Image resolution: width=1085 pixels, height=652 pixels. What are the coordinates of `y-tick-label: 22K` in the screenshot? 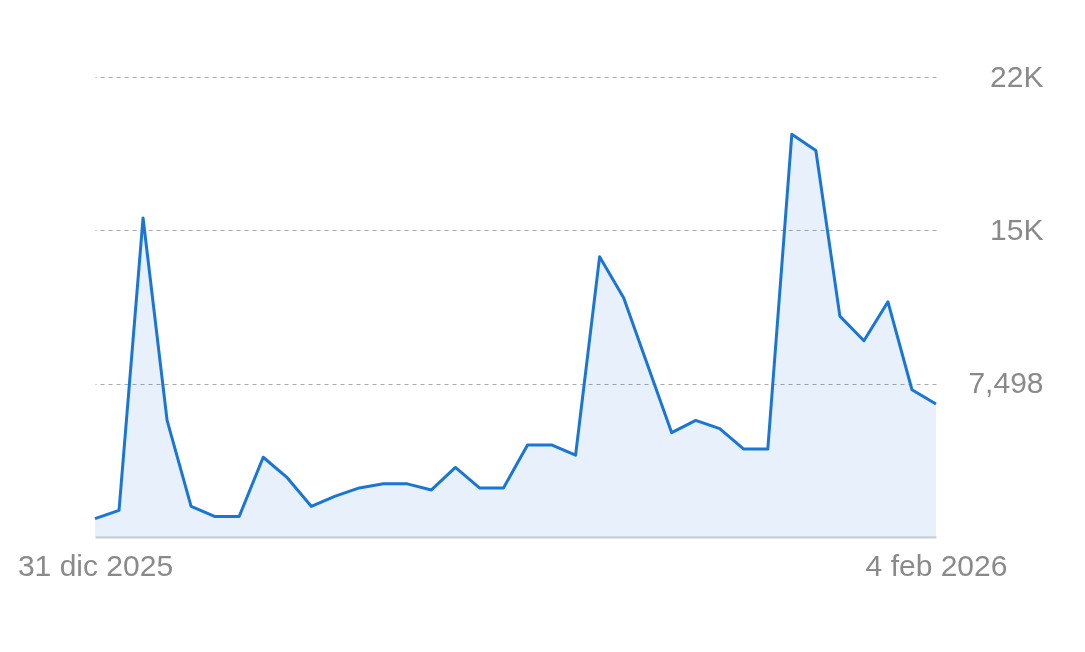 It's located at (1017, 76).